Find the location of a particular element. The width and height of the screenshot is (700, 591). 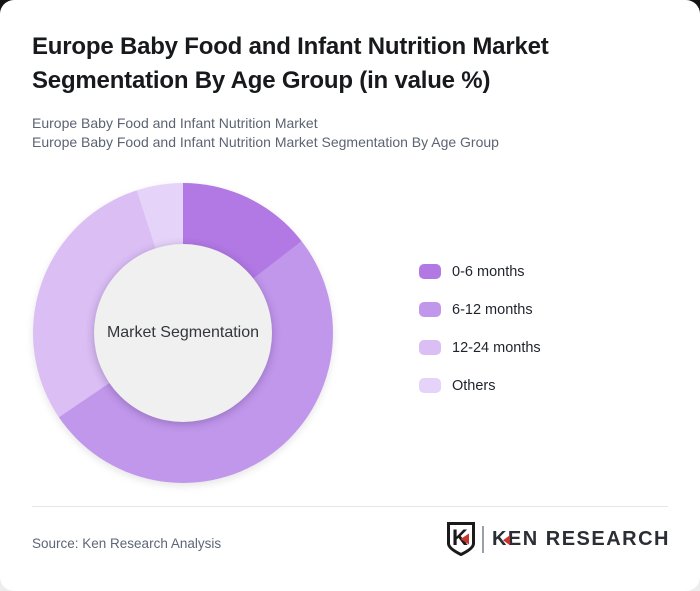

logo-shield-icon: K is located at coordinates (460, 539).